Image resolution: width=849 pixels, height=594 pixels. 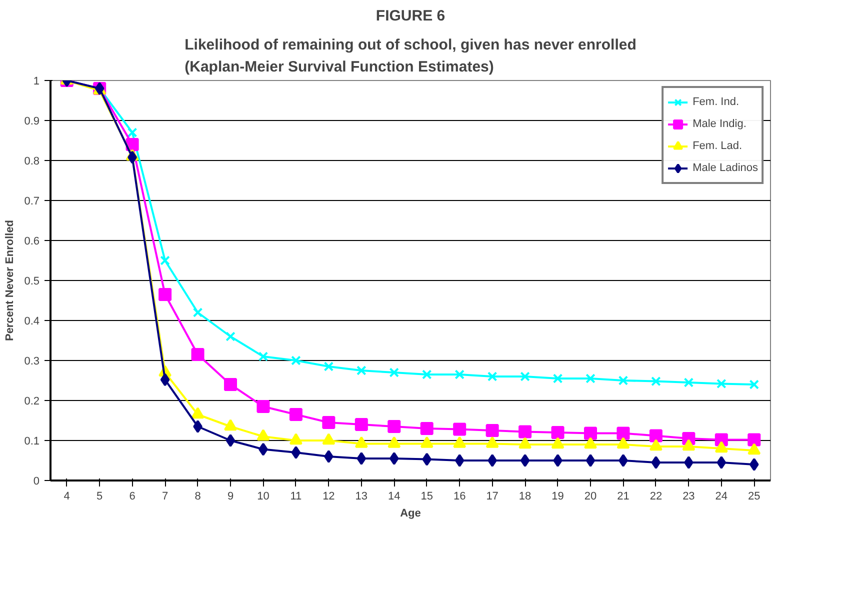 I want to click on legend-label: Fem. Lad., so click(x=717, y=146).